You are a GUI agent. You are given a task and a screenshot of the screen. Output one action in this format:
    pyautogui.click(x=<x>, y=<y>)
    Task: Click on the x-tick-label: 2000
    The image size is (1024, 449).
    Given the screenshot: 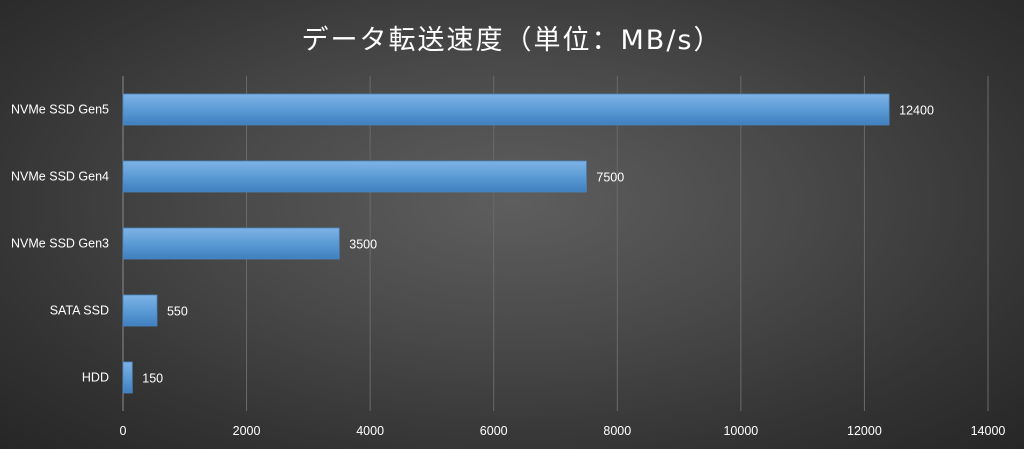 What is the action you would take?
    pyautogui.click(x=247, y=431)
    